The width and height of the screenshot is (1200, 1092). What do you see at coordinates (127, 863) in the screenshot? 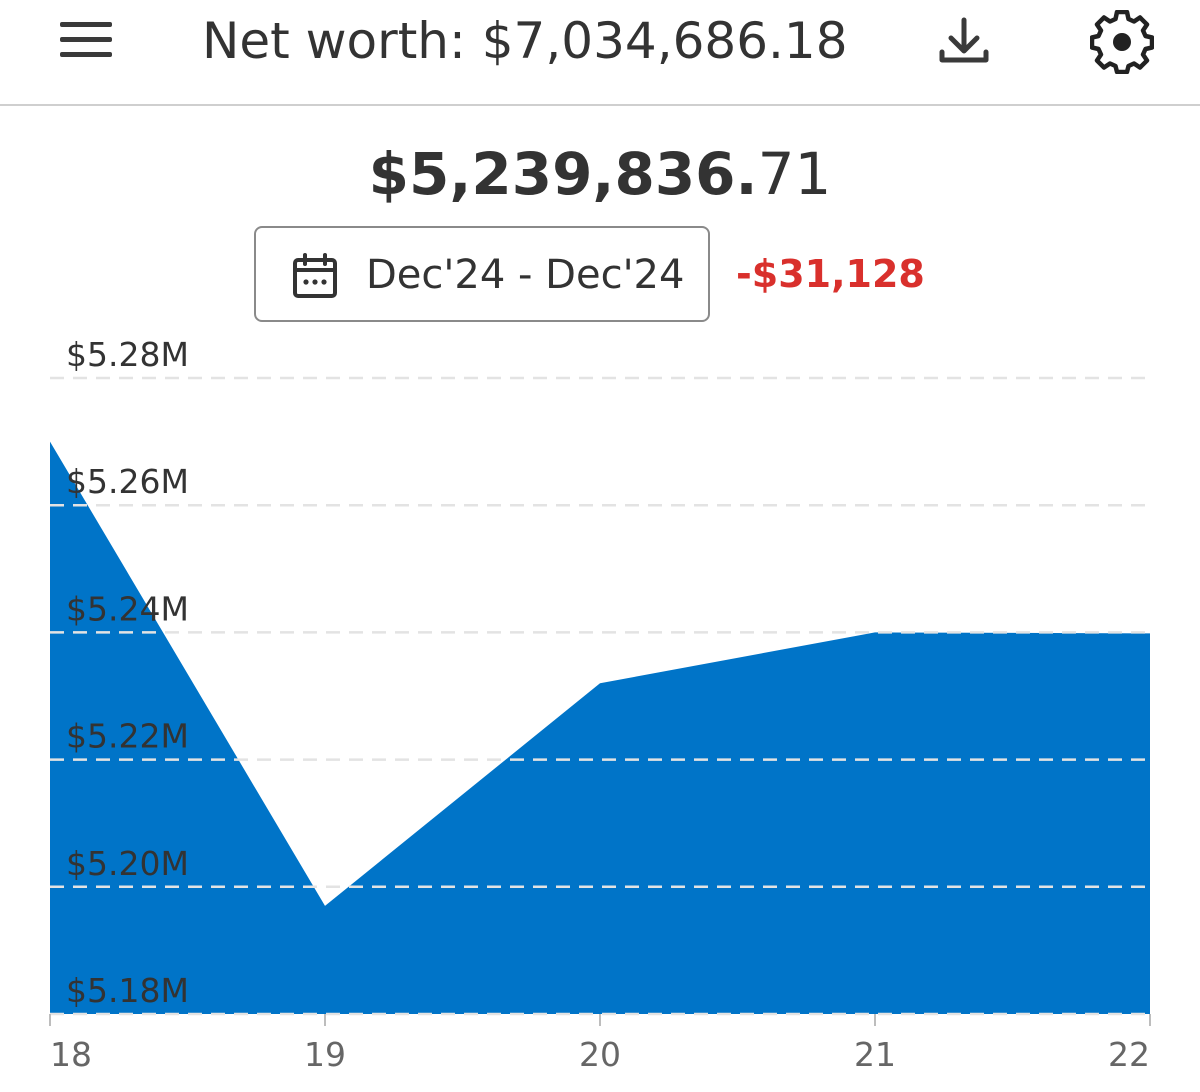
I see `y-tick-label: $5.20M` at bounding box center [127, 863].